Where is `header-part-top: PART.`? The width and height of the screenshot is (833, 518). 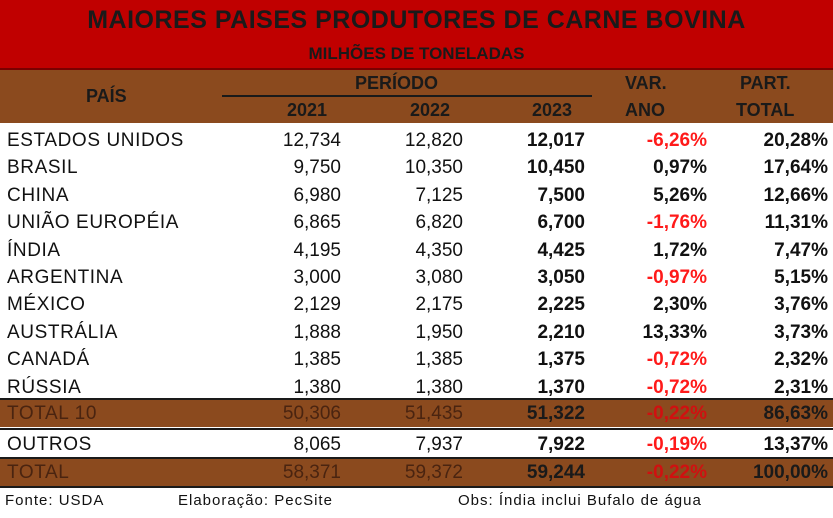
header-part-top: PART. is located at coordinates (765, 83).